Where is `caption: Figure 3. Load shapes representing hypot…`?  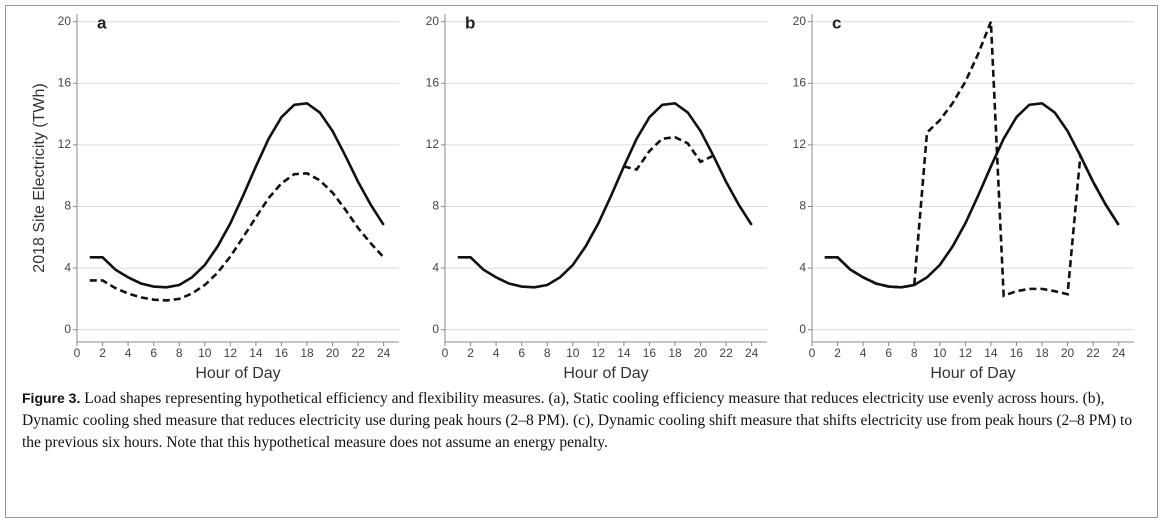 caption: Figure 3. Load shapes representing hypot… is located at coordinates (582, 420).